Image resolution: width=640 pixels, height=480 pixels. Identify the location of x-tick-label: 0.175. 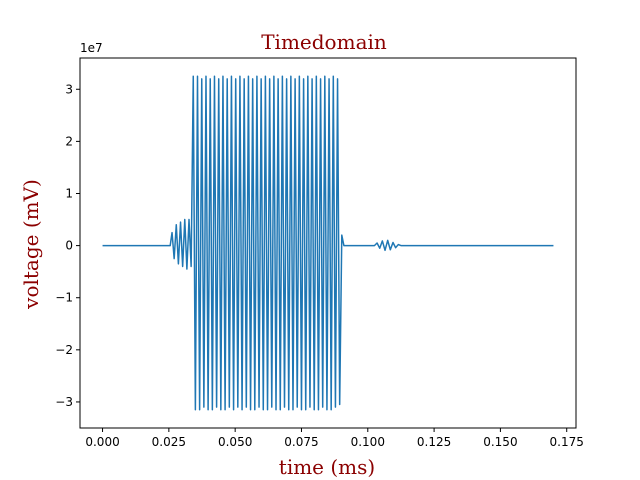
(567, 442).